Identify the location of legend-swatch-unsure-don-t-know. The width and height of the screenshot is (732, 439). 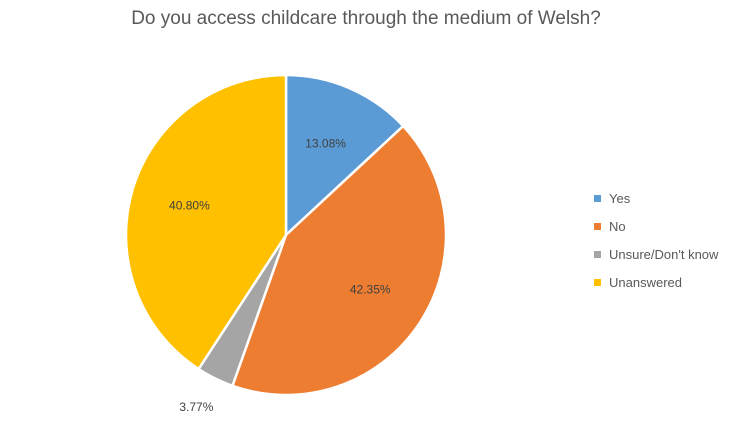
(597, 254).